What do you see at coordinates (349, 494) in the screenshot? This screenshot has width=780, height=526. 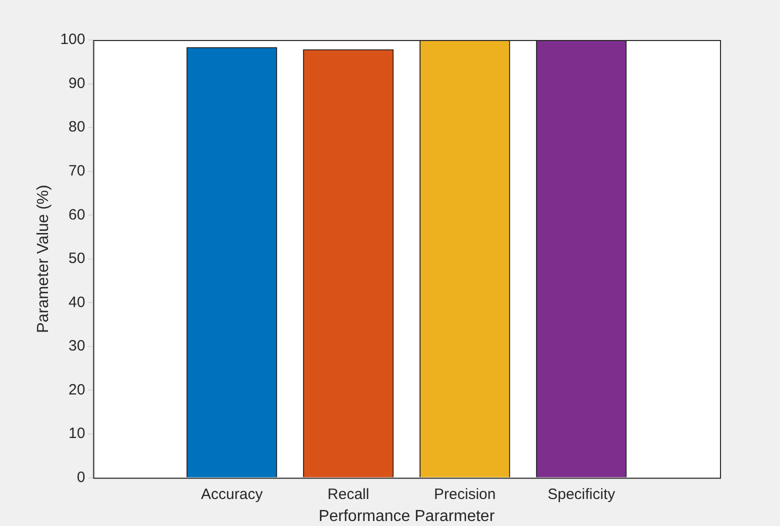 I see `x-tick-label: Recall` at bounding box center [349, 494].